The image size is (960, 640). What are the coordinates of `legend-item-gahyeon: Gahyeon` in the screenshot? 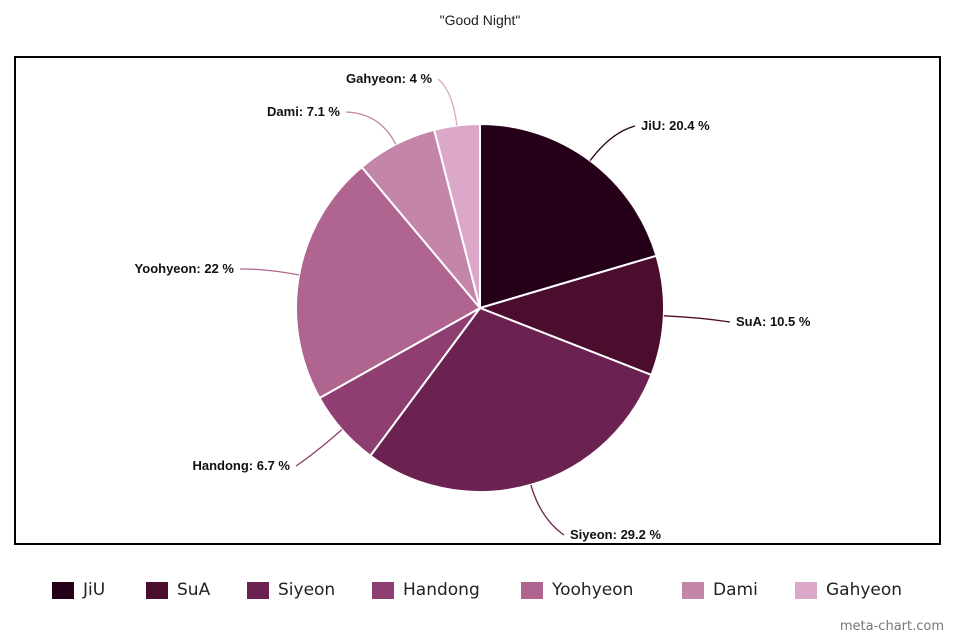 It's located at (848, 590).